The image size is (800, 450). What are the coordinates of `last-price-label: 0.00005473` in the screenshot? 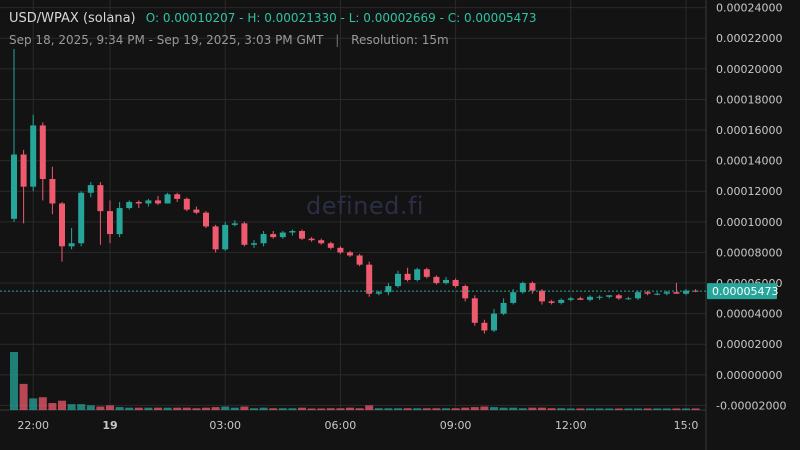 It's located at (745, 291).